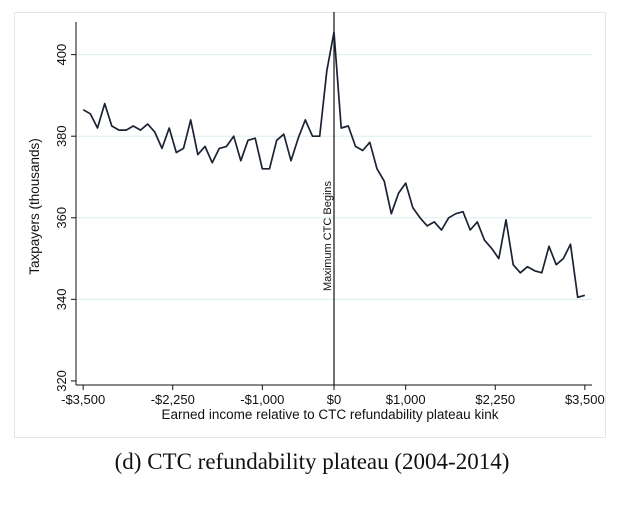 The image size is (624, 508). I want to click on y-tick-label-340: 340, so click(61, 299).